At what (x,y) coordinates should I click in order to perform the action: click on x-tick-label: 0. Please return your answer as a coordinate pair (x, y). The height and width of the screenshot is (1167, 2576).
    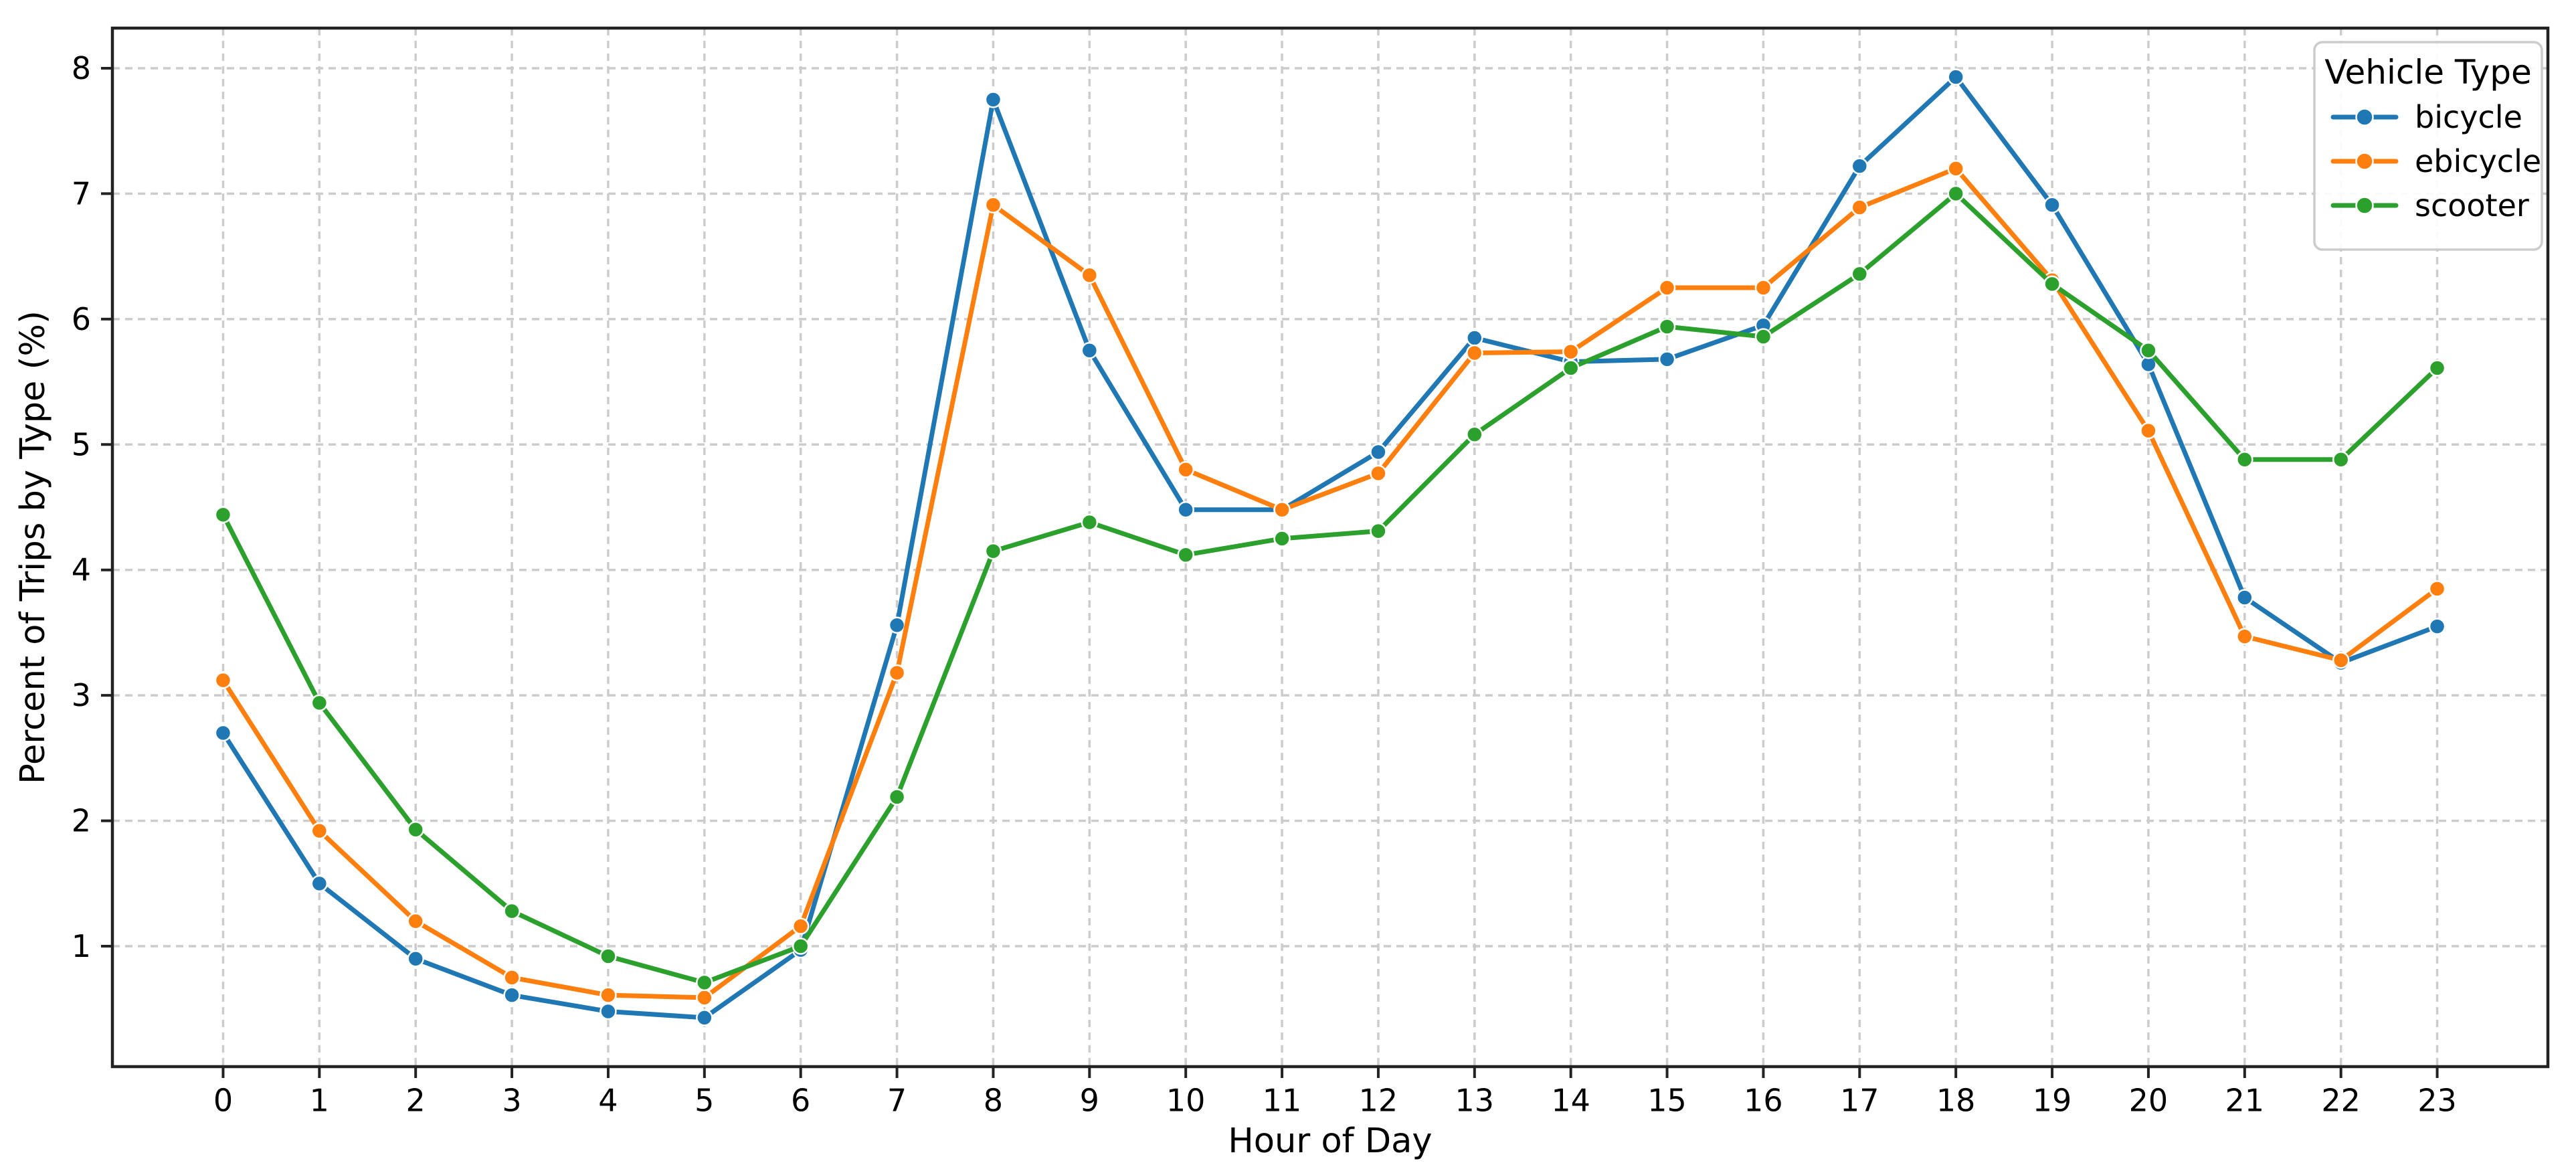
    Looking at the image, I should click on (223, 1101).